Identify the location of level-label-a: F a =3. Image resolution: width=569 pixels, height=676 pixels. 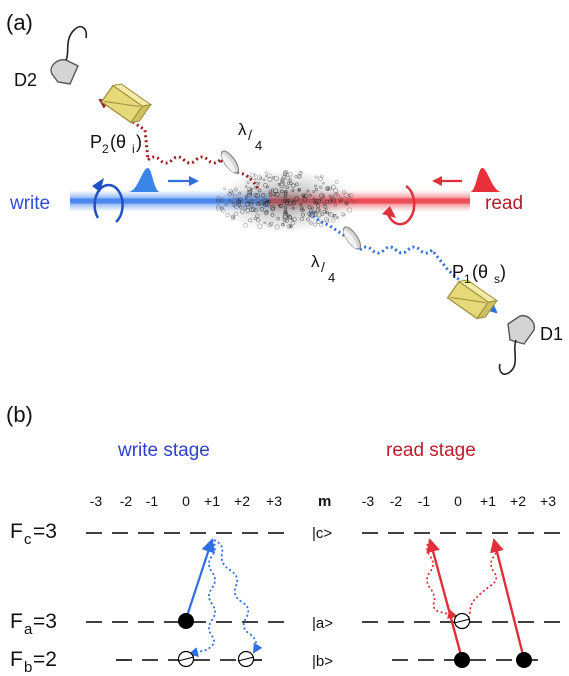
(33, 624).